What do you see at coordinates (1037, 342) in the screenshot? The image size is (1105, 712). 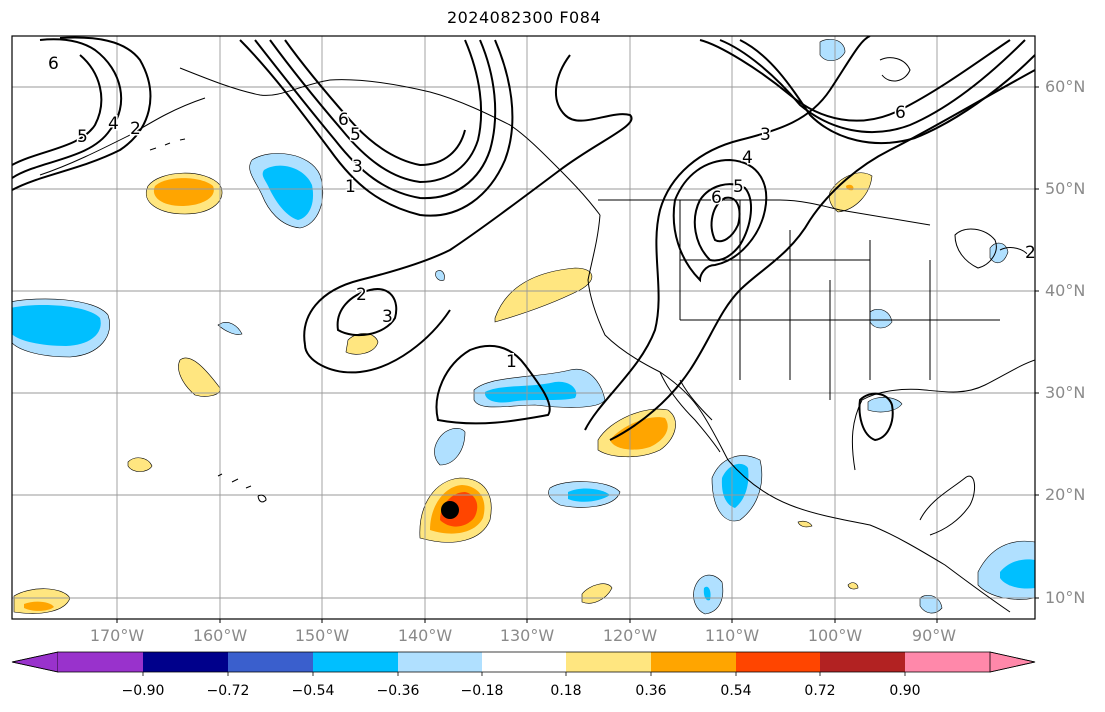 I see `lat-ticks` at bounding box center [1037, 342].